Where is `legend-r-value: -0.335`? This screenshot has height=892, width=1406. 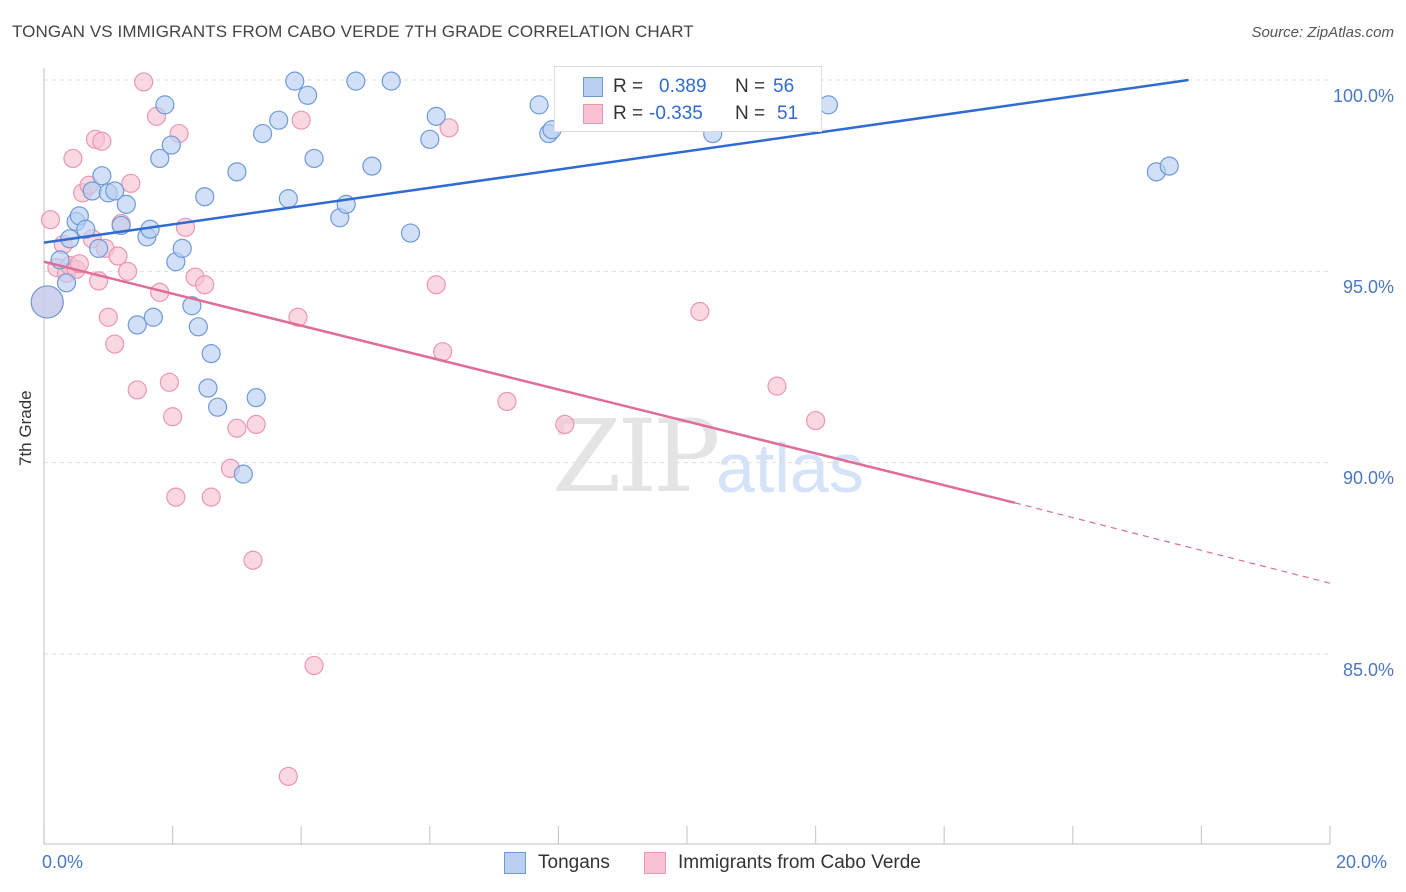
legend-r-value: -0.335 is located at coordinates (676, 113).